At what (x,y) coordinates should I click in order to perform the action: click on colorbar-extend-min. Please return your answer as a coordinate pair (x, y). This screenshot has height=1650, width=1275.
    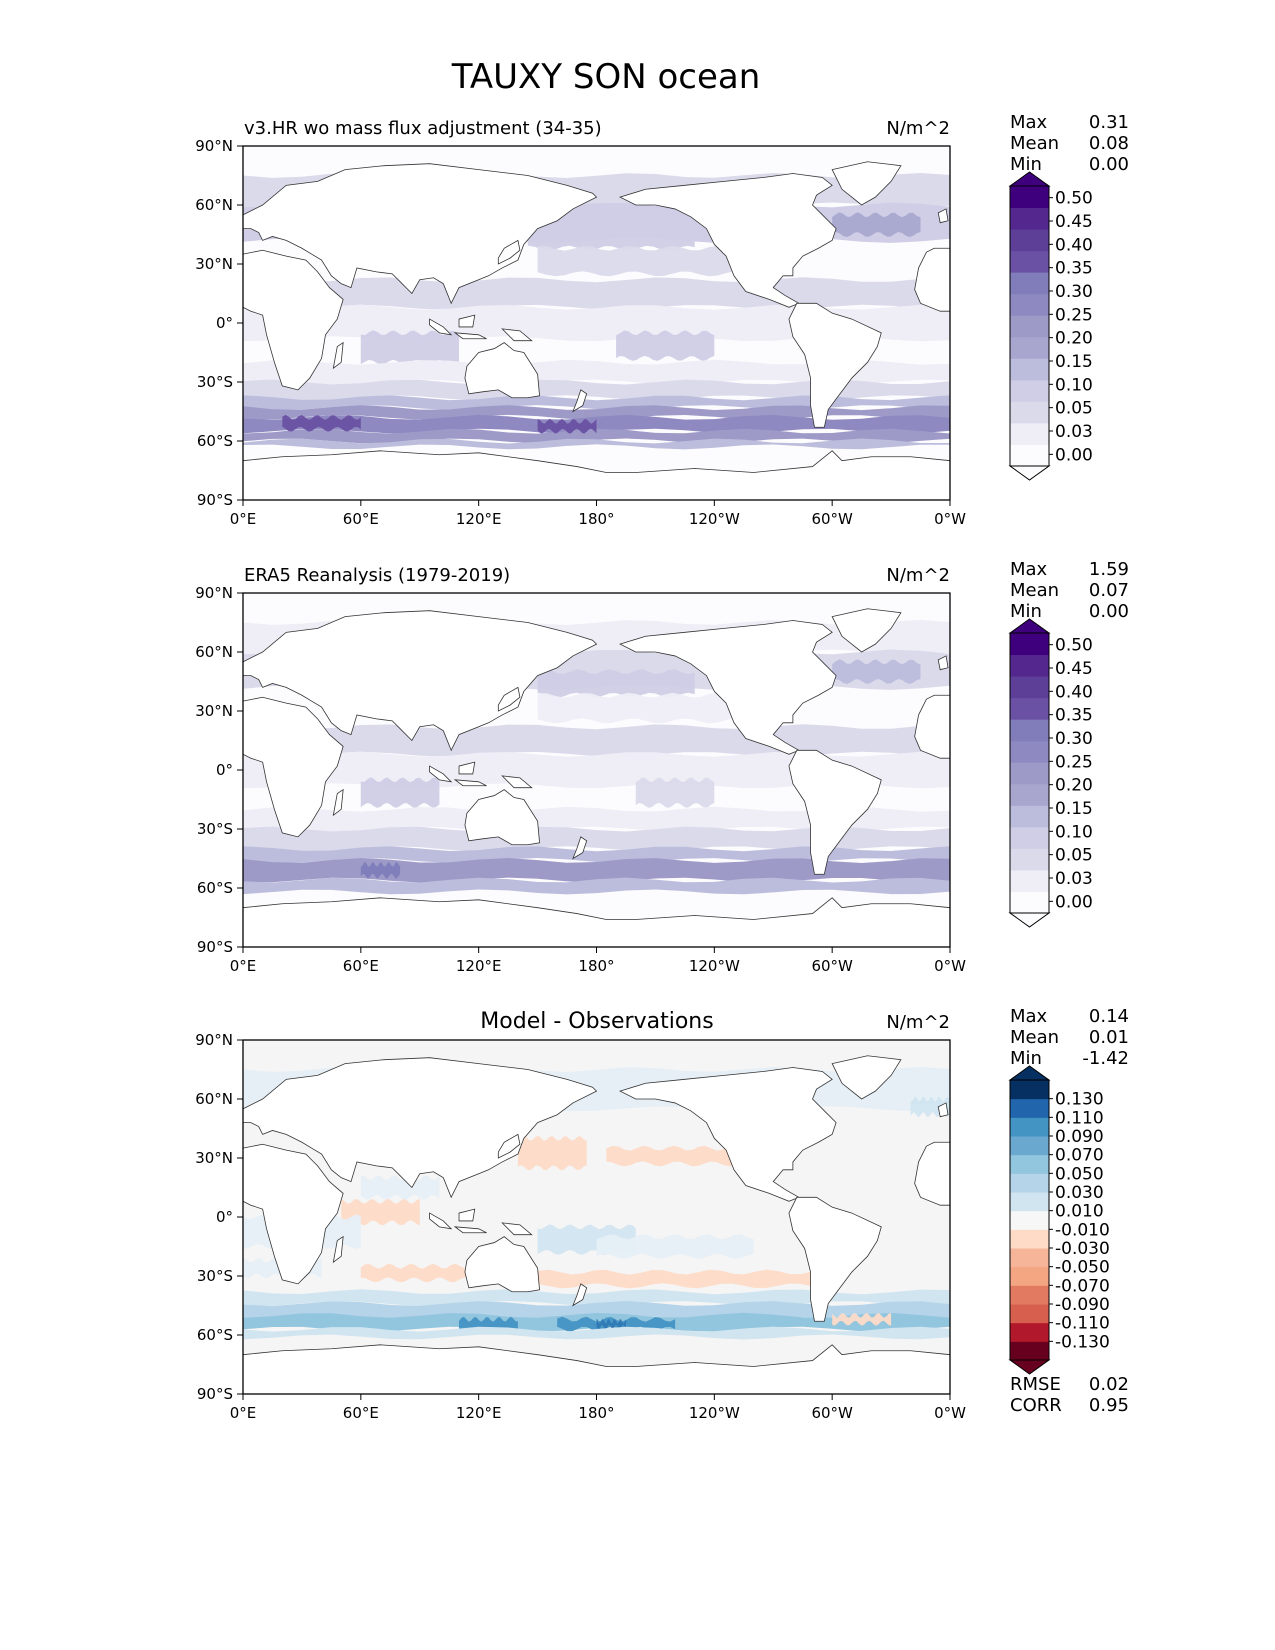
    Looking at the image, I should click on (1029, 920).